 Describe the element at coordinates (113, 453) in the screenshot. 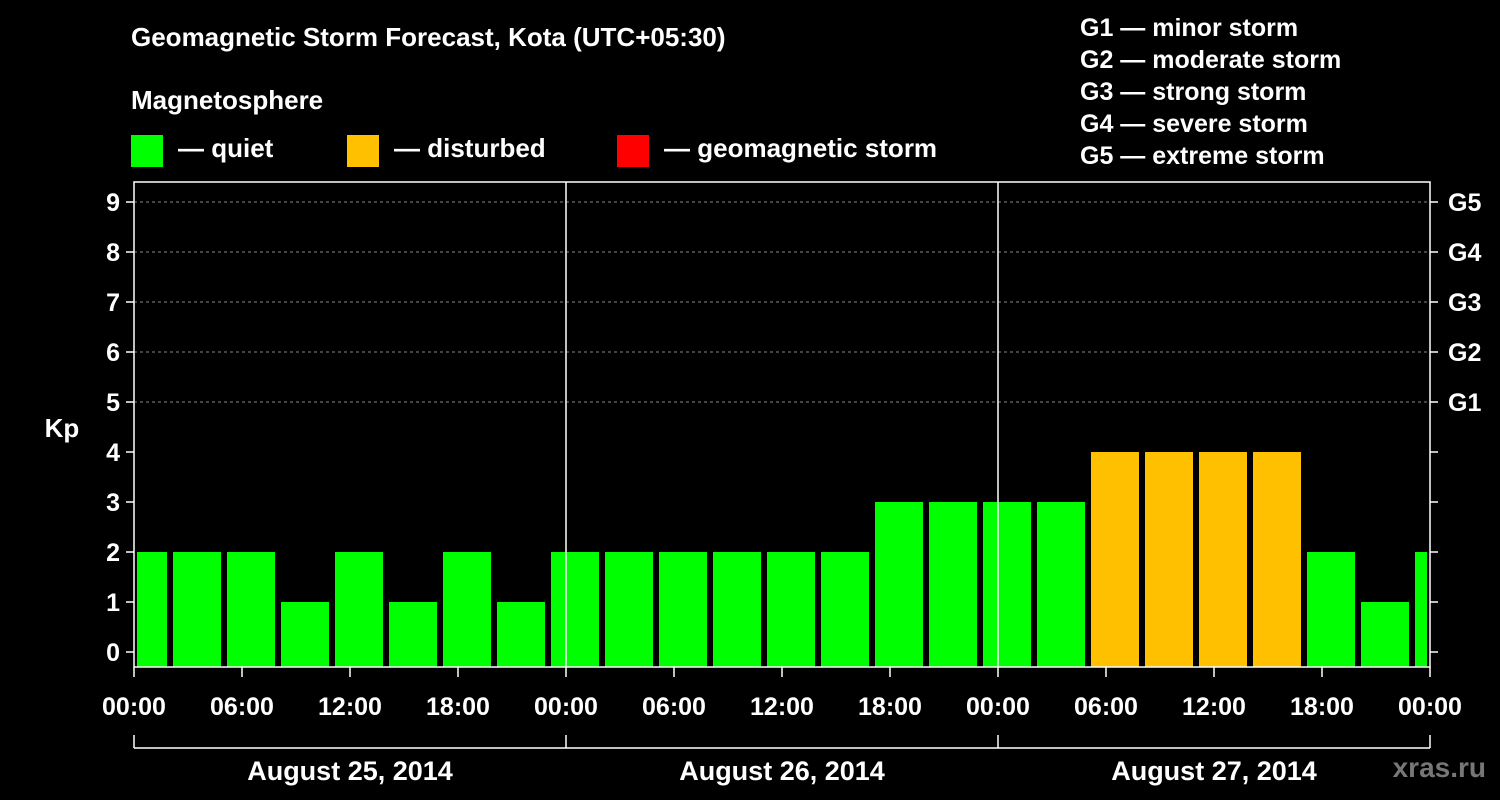

I see `y-tick-label: 4` at that location.